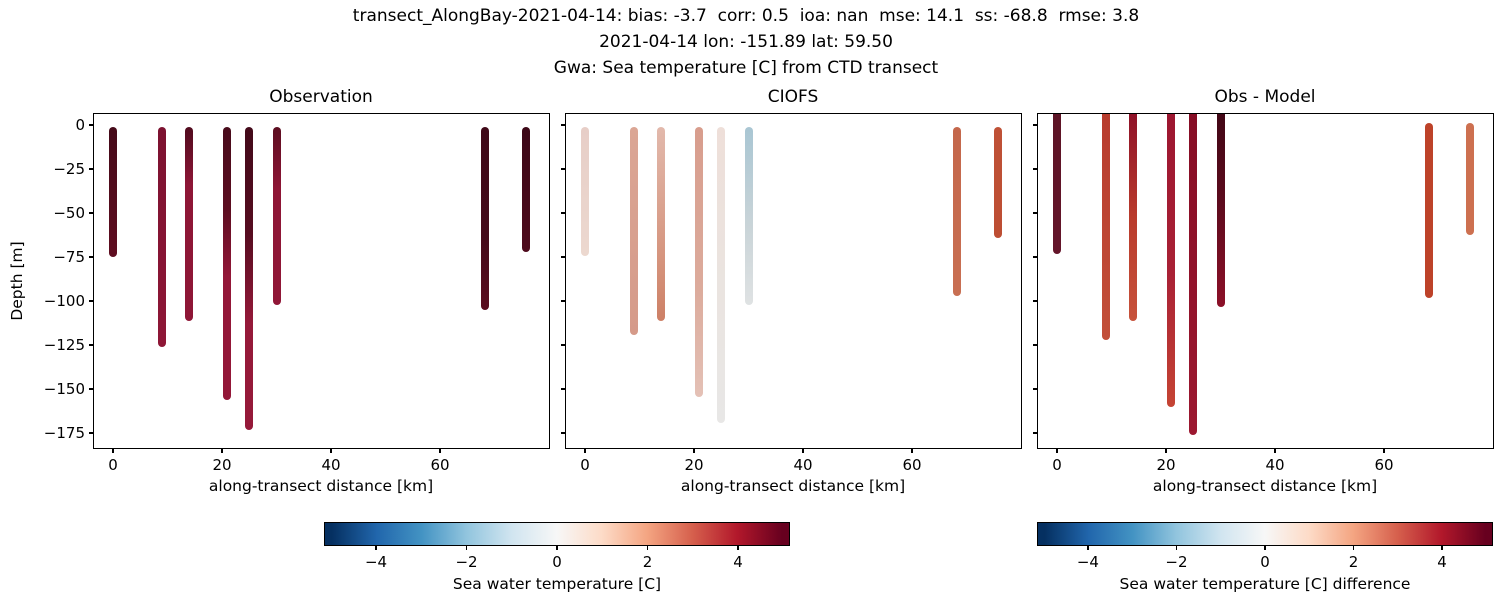 The width and height of the screenshot is (1500, 600). I want to click on y-tick-label: −175, so click(64, 433).